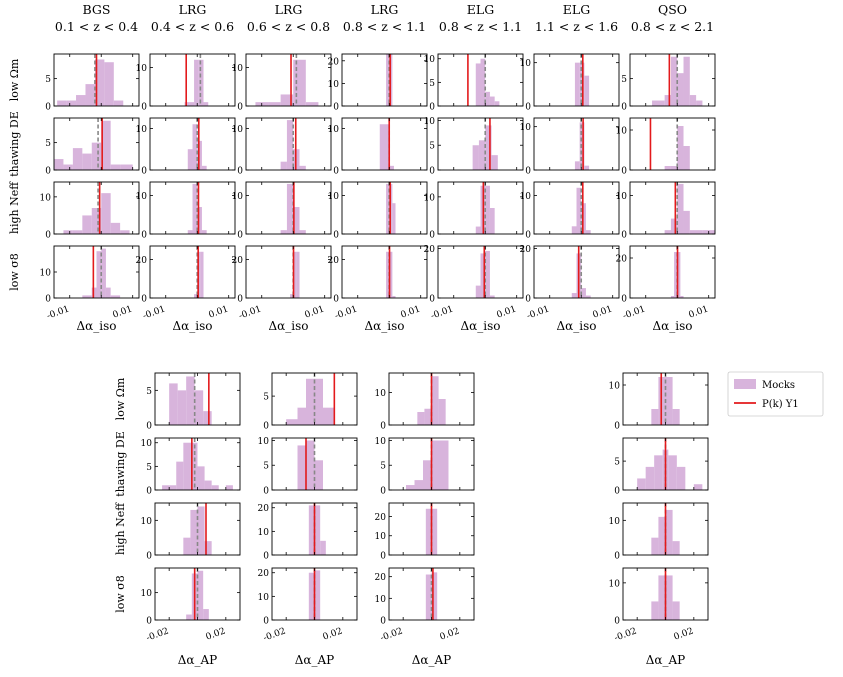 This screenshot has width=843, height=677. I want to click on row-label: thawing DE, so click(14, 143).